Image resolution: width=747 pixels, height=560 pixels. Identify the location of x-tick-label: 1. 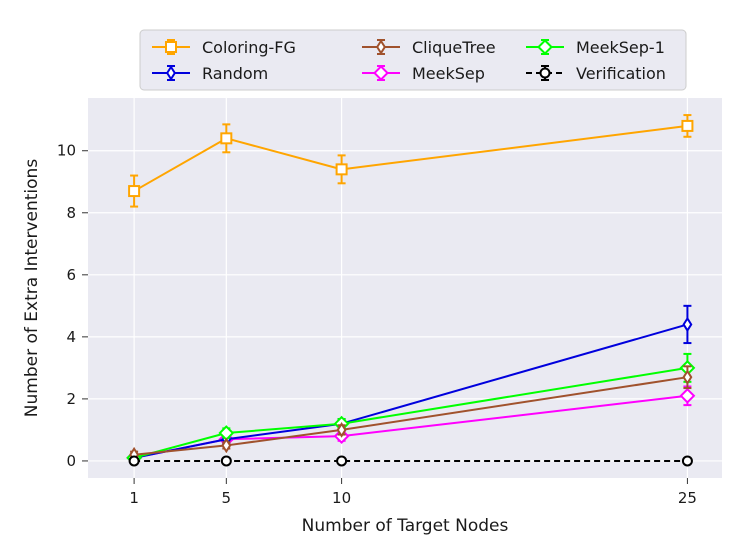
(134, 498).